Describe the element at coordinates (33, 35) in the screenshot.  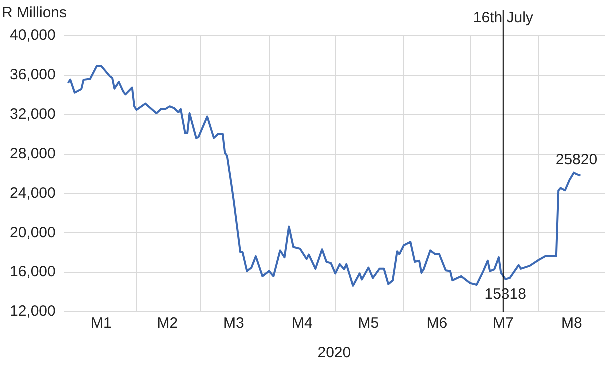
I see `y-tick-label: 40,000` at that location.